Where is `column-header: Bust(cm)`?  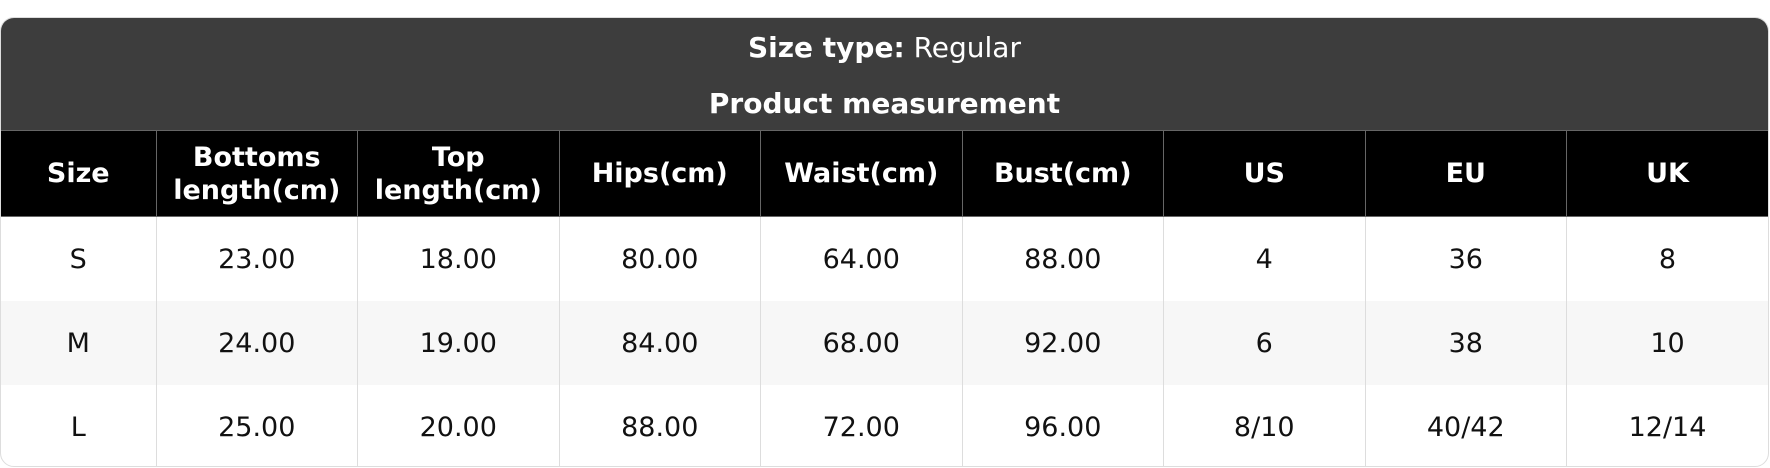 column-header: Bust(cm) is located at coordinates (1062, 173).